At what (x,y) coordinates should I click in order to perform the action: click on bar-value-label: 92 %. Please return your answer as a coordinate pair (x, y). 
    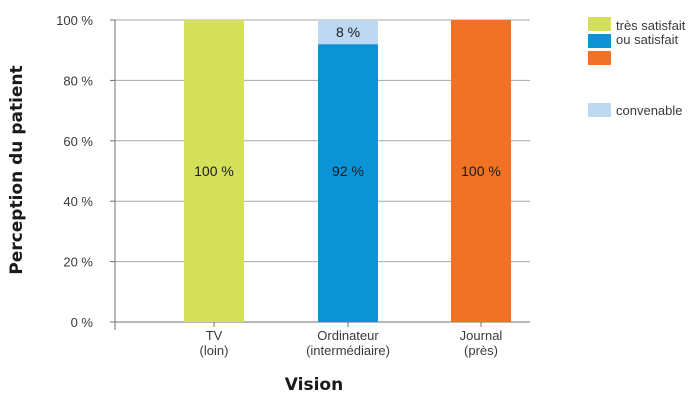
    Looking at the image, I should click on (348, 171).